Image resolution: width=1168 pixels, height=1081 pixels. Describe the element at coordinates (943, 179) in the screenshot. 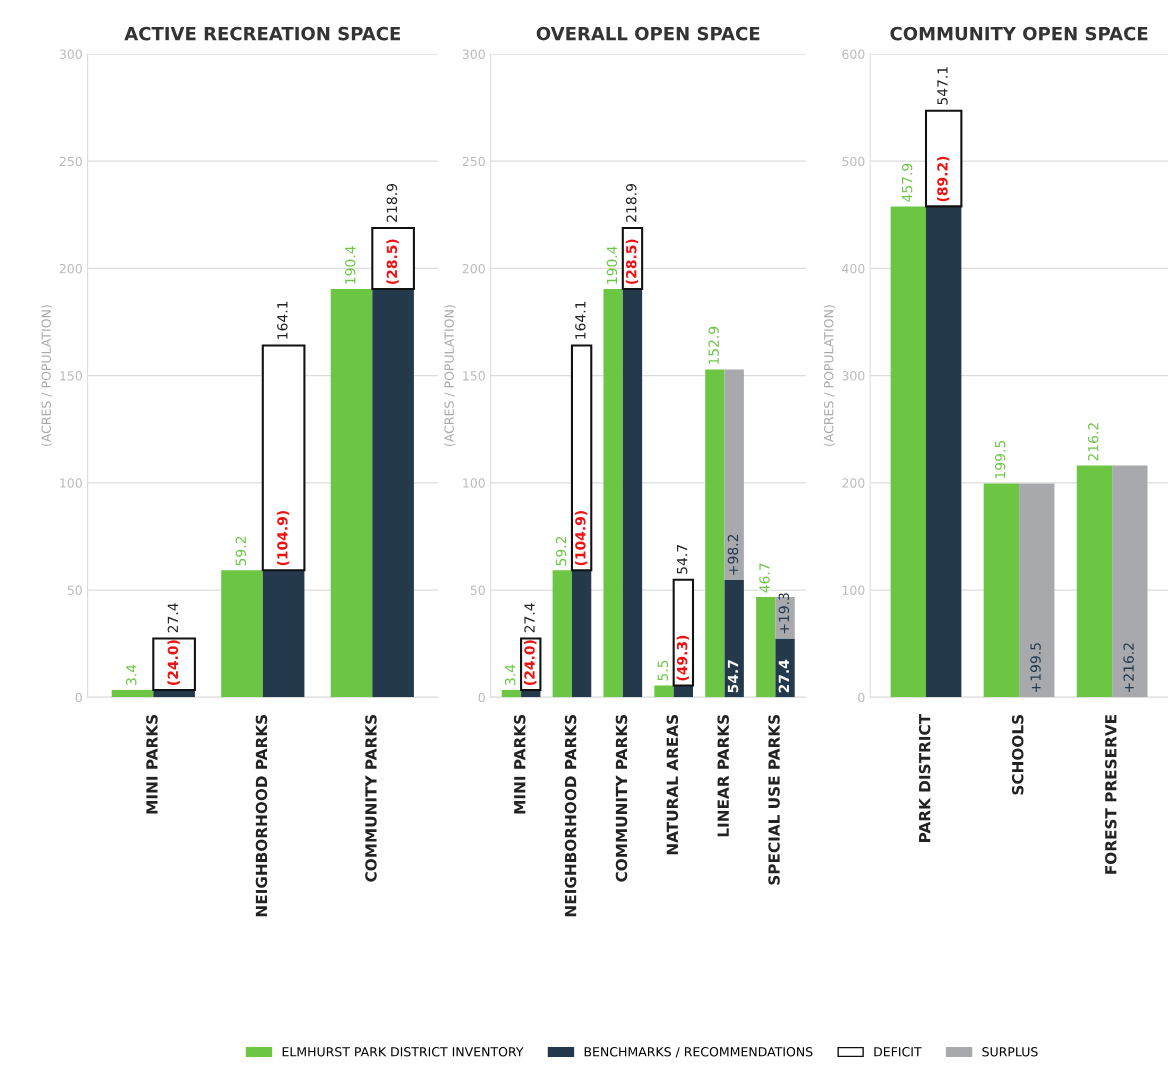

I see `data-label: (89.2)` at that location.